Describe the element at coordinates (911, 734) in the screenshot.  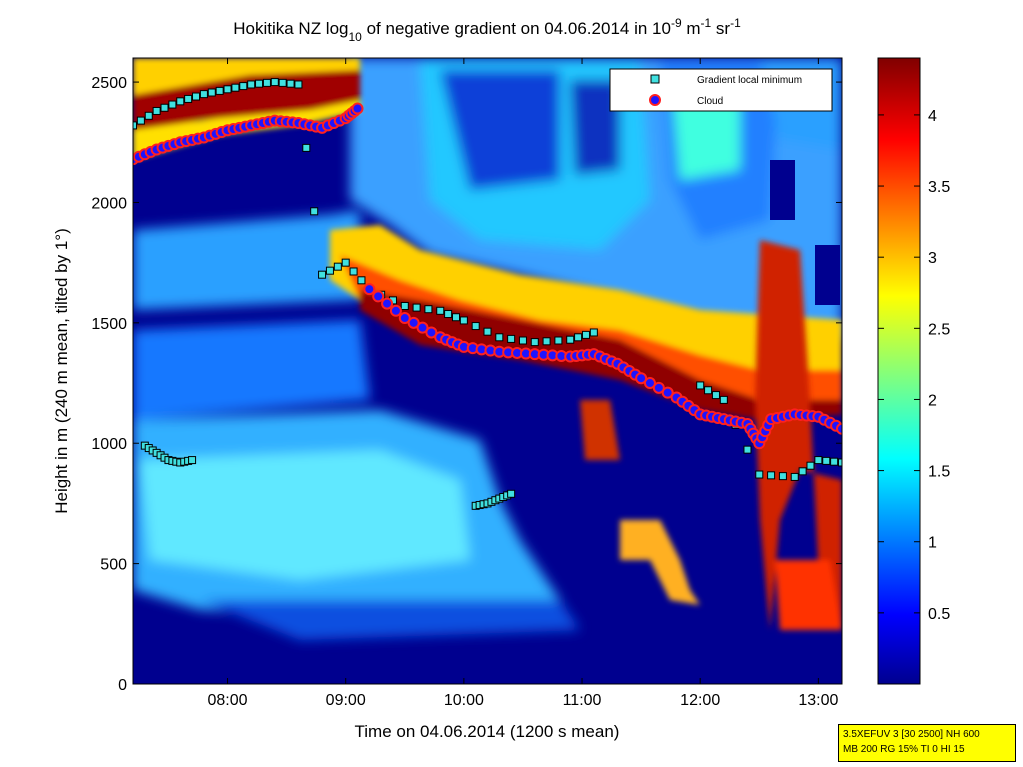
I see `info-line-1: 3.5XEFUV 3 [30 2500] NH 600` at that location.